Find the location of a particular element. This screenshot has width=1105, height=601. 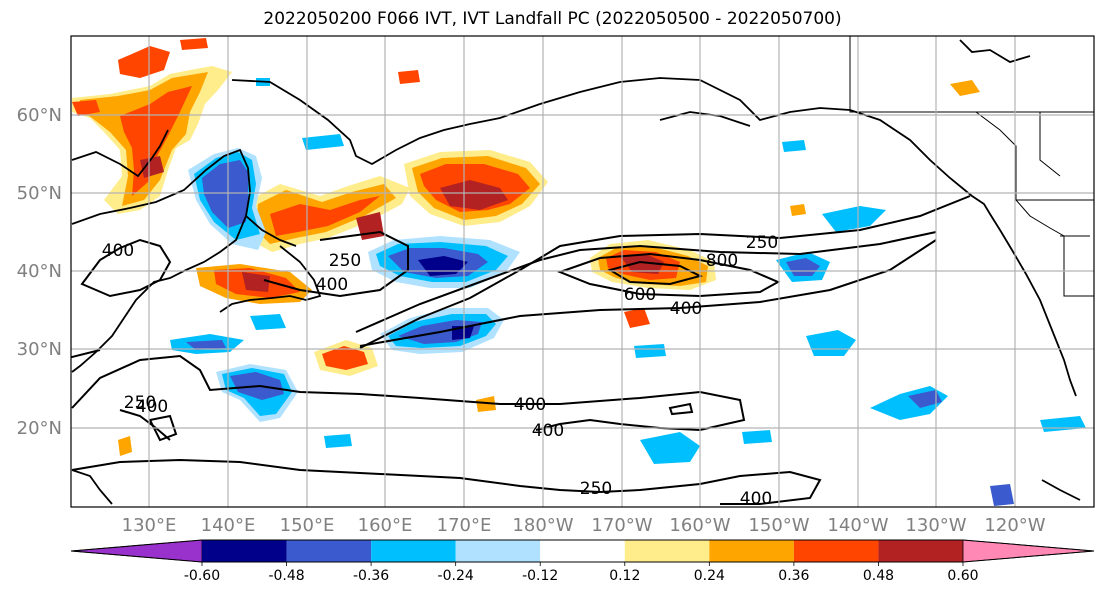

longitude-label: 150°E is located at coordinates (307, 525).